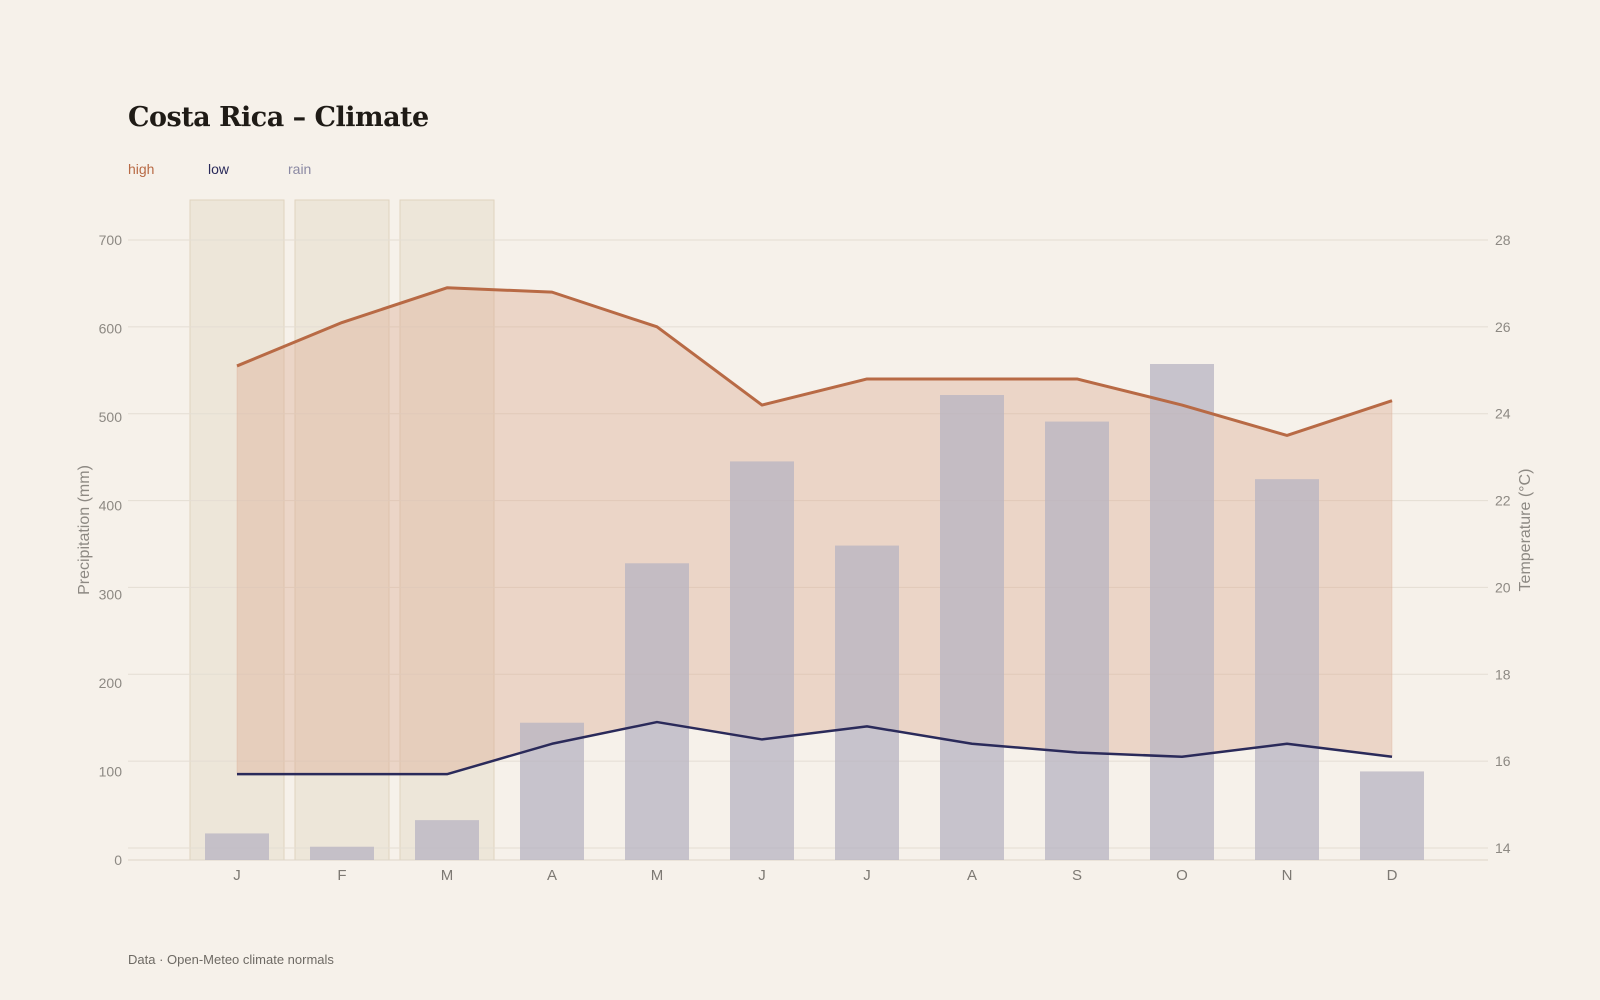 The width and height of the screenshot is (1600, 1000). What do you see at coordinates (1503, 240) in the screenshot?
I see `y-right-tick-28: 28` at bounding box center [1503, 240].